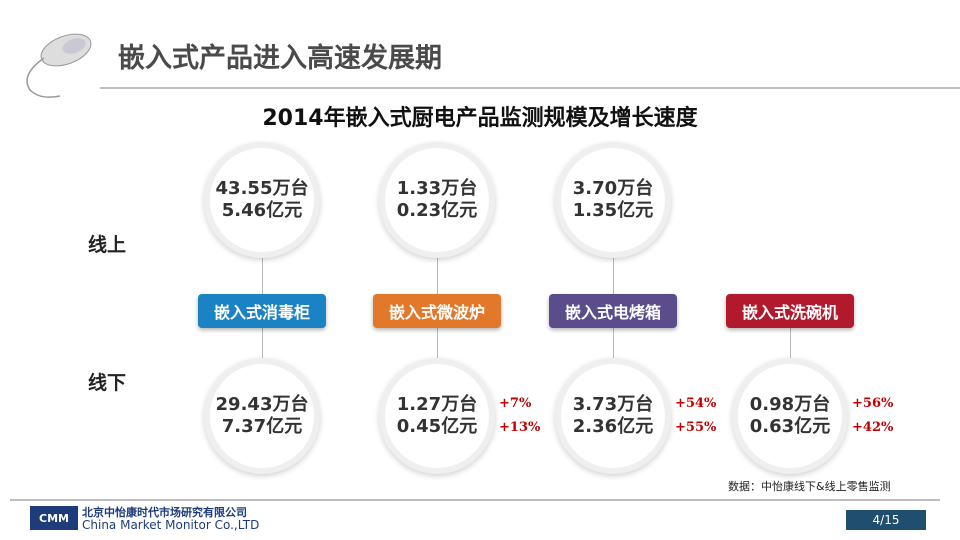 Image resolution: width=960 pixels, height=540 pixels. What do you see at coordinates (262, 426) in the screenshot?
I see `offline-value: 7.37亿元` at bounding box center [262, 426].